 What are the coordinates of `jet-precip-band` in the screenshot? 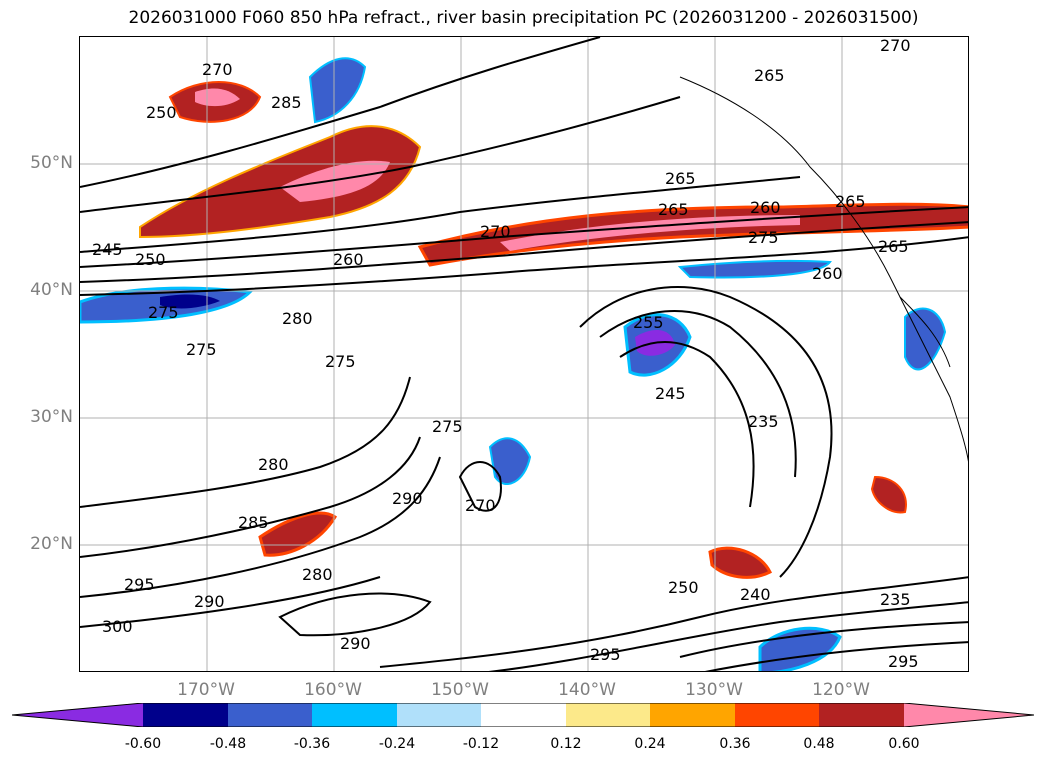 It's located at (692, 234).